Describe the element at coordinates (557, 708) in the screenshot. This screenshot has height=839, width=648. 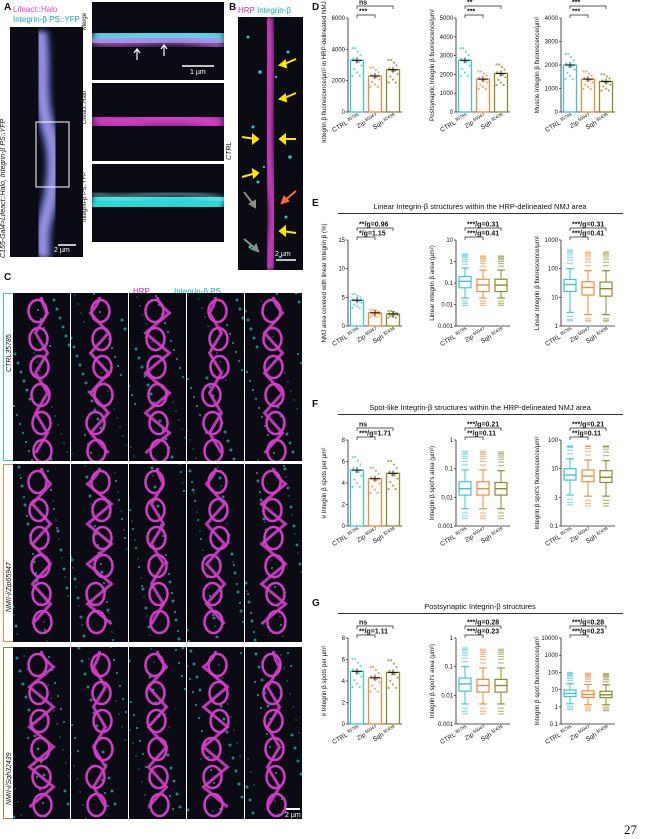
I see `y-tick-label: 1` at that location.